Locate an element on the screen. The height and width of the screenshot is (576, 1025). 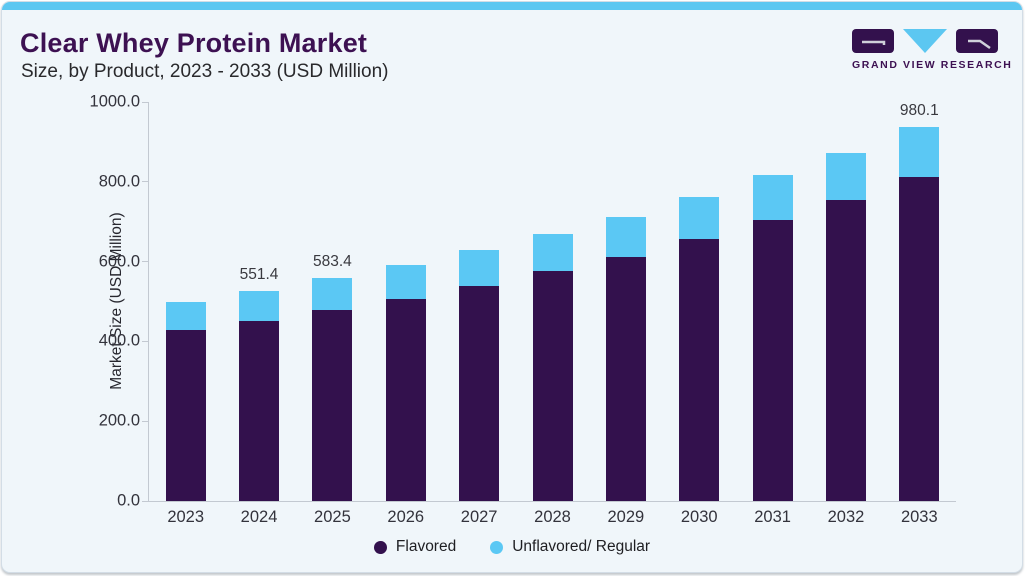
bar-2025 is located at coordinates (332, 389).